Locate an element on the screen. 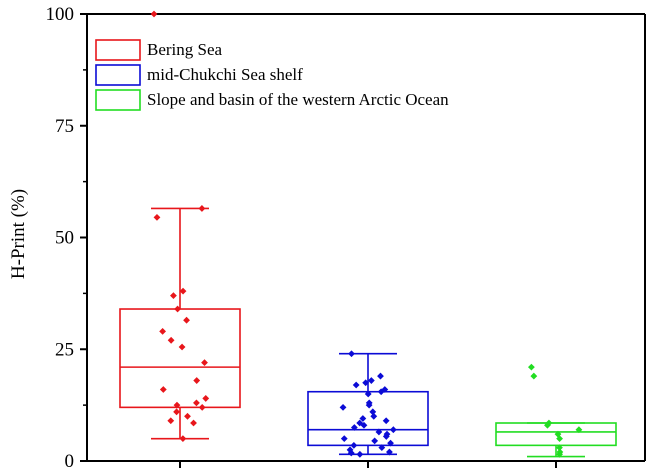 This screenshot has height=470, width=647. x-axis is located at coordinates (368, 464).